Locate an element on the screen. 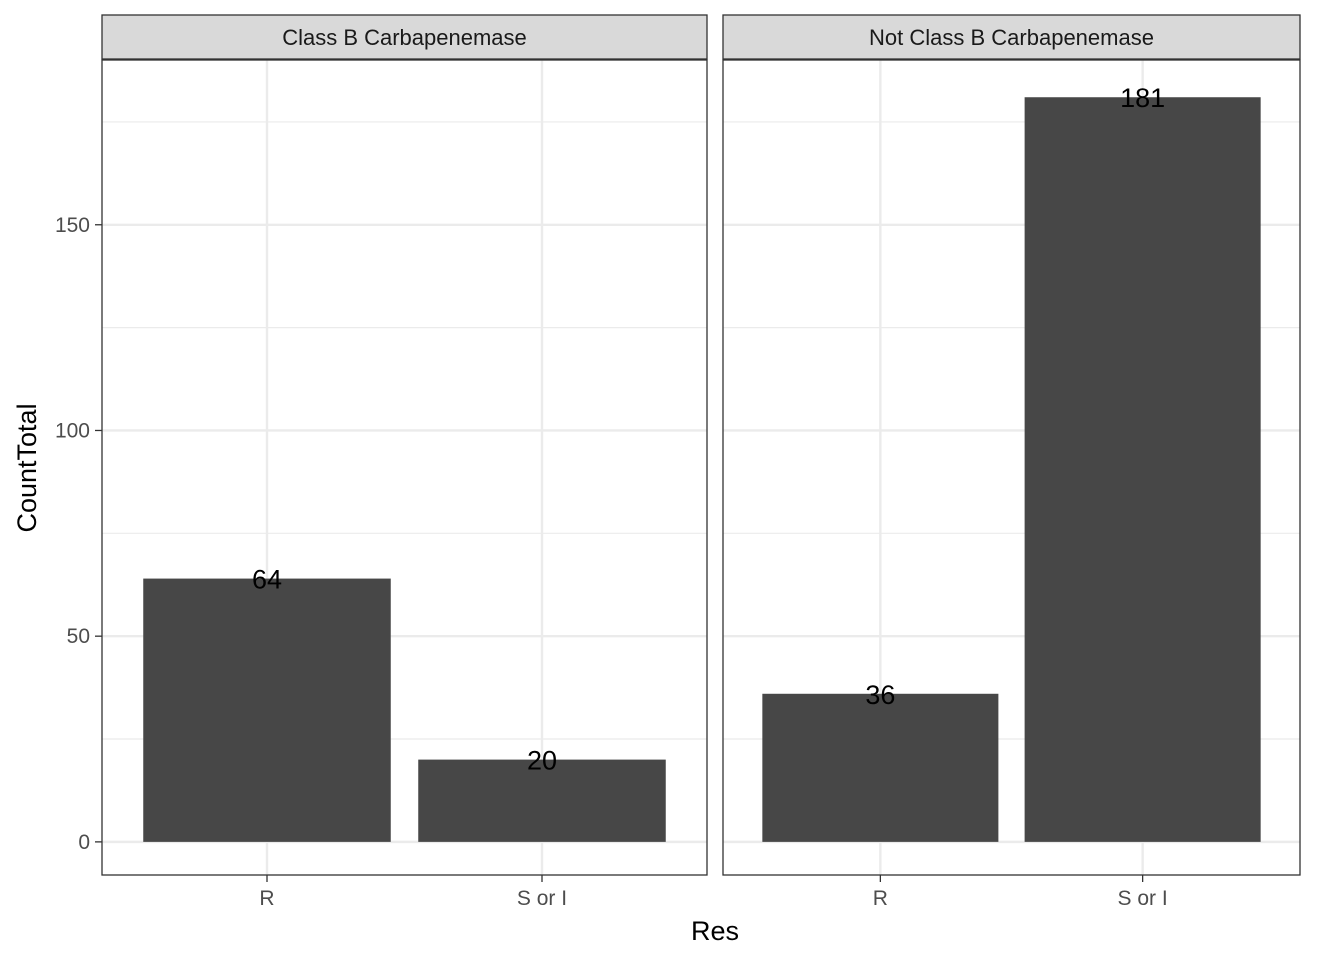 This screenshot has height=960, width=1344. y-tick-label: 150 is located at coordinates (72, 225).